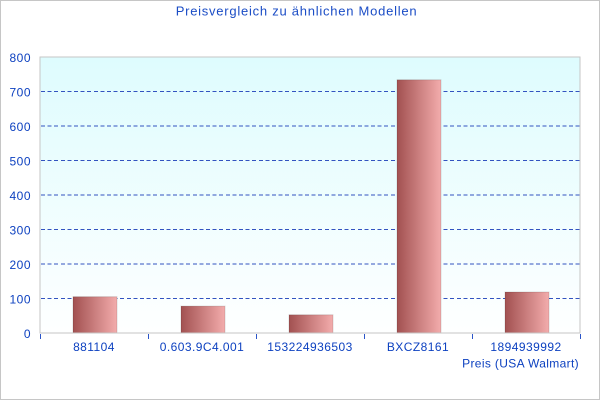  I want to click on svg-text: 100, so click(20, 300).